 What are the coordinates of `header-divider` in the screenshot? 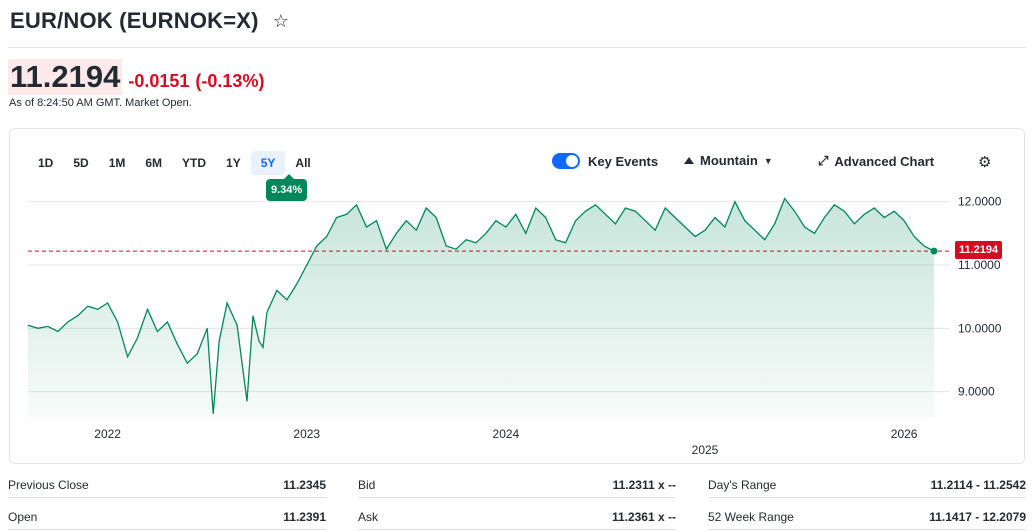 It's located at (517, 47).